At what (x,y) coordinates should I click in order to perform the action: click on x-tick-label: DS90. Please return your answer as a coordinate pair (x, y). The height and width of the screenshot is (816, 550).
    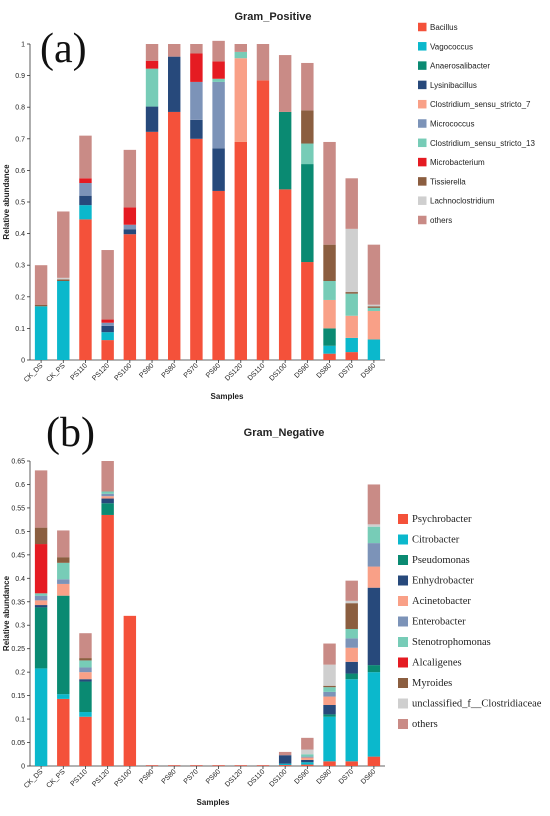
    Looking at the image, I should click on (301, 370).